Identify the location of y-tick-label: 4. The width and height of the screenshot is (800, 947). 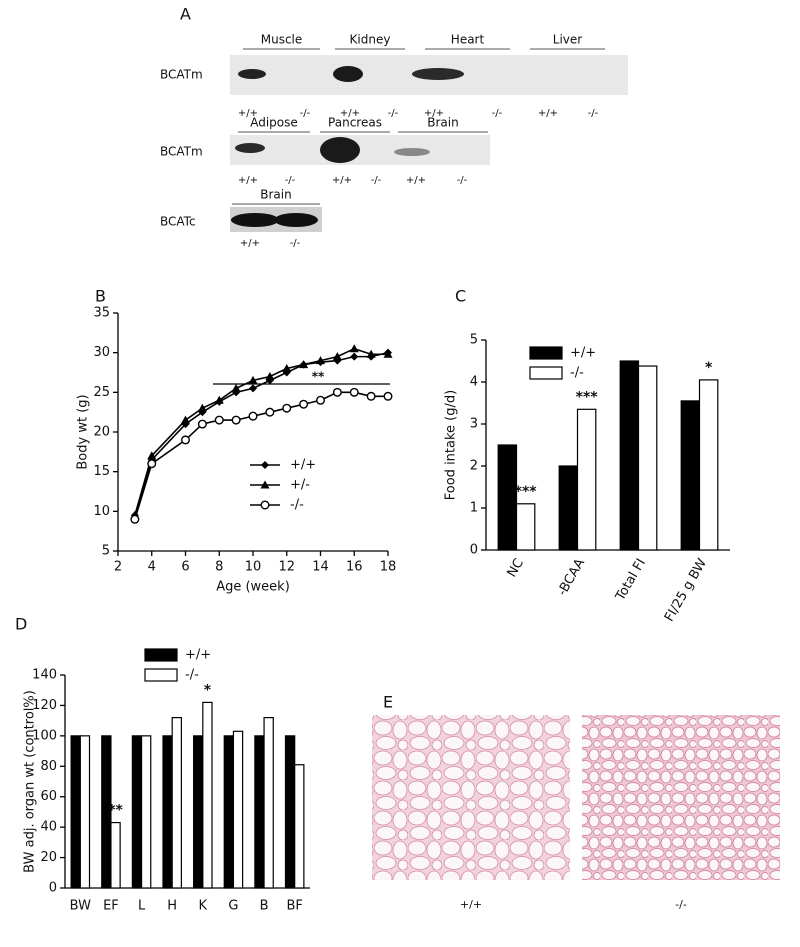
(474, 382).